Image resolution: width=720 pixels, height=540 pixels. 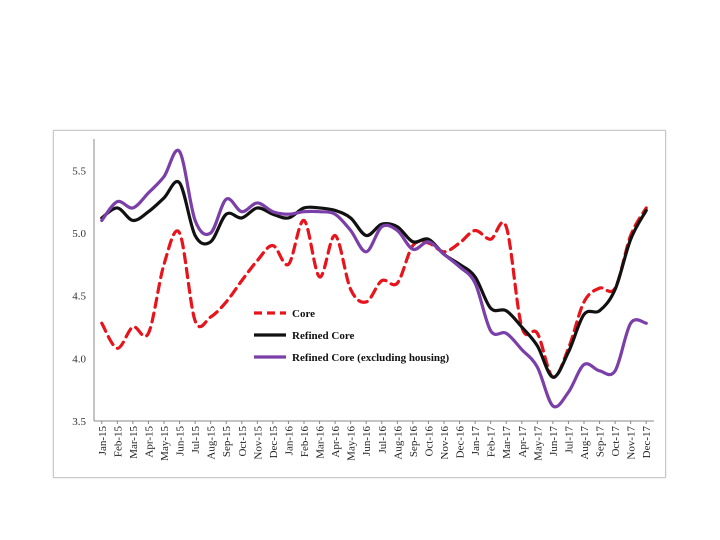 I want to click on y-tick-label: 5.5, so click(x=79, y=171).